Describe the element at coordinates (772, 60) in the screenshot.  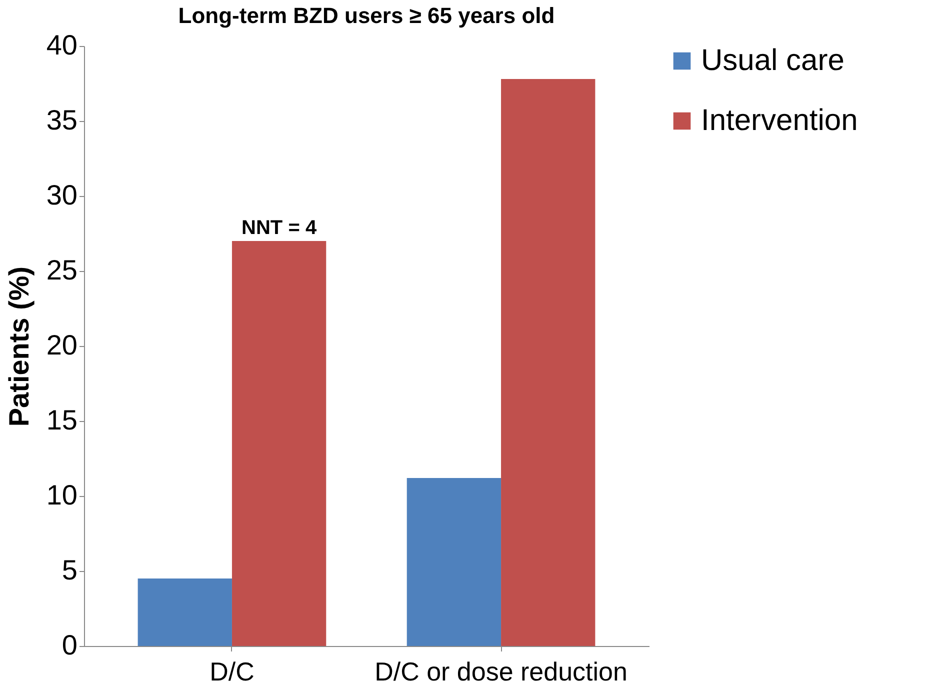
I see `legend-label: Usual care` at that location.